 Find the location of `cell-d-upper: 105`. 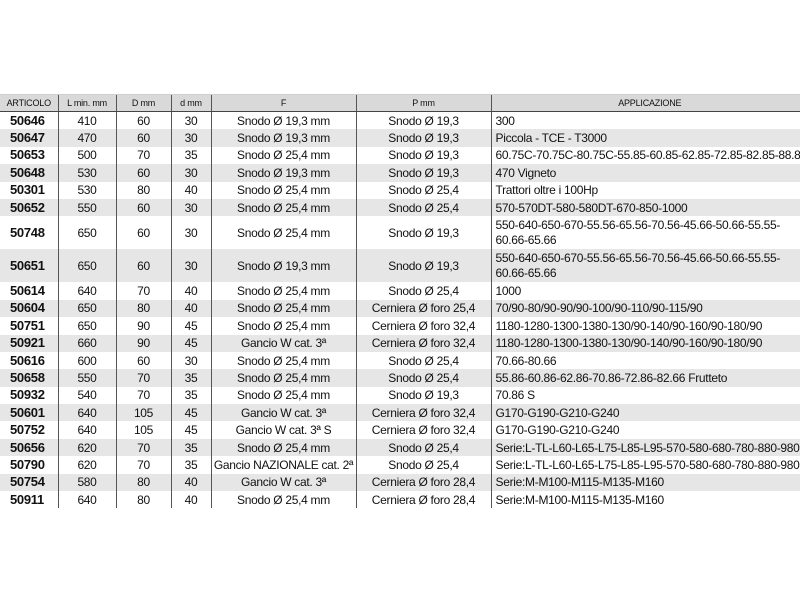

cell-d-upper: 105 is located at coordinates (143, 413).